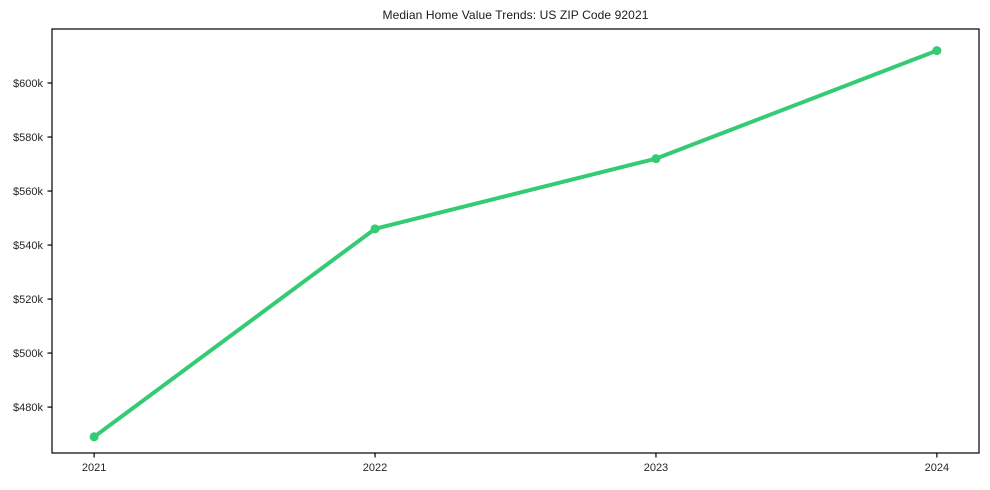 Image resolution: width=990 pixels, height=490 pixels. What do you see at coordinates (656, 159) in the screenshot?
I see `data-point-2023` at bounding box center [656, 159].